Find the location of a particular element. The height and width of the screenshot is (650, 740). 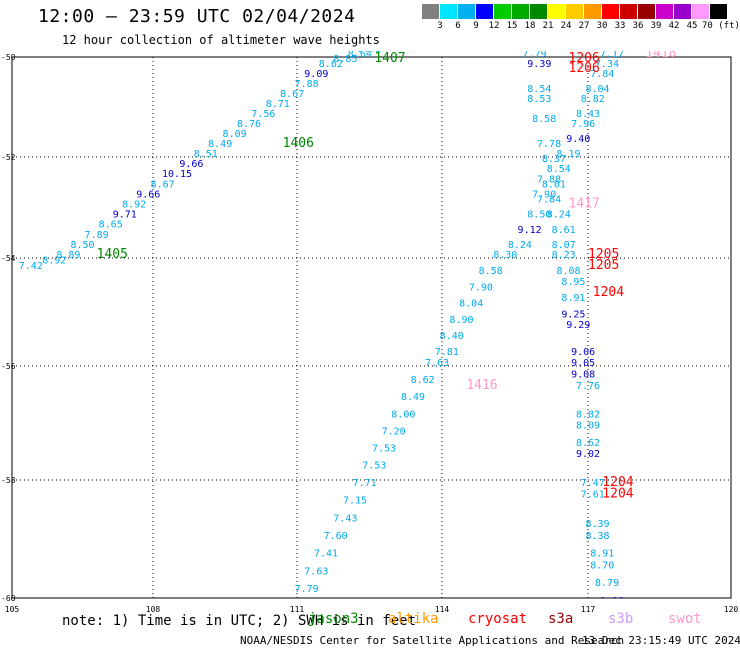

wave-height-value: 7.76 is located at coordinates (588, 386).